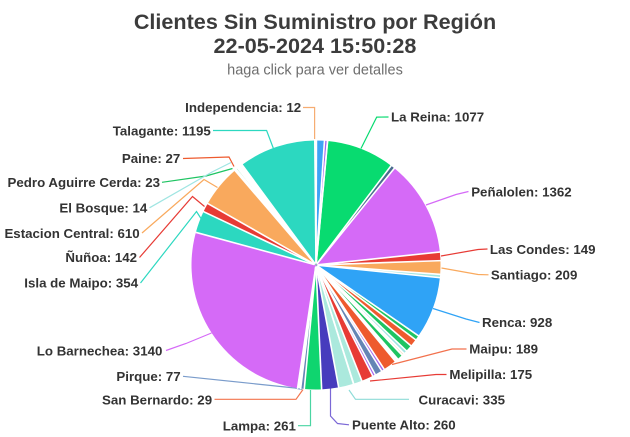 The height and width of the screenshot is (437, 630). Describe the element at coordinates (81, 283) in the screenshot. I see `svg-text: Isla de Maipo: 354` at that location.